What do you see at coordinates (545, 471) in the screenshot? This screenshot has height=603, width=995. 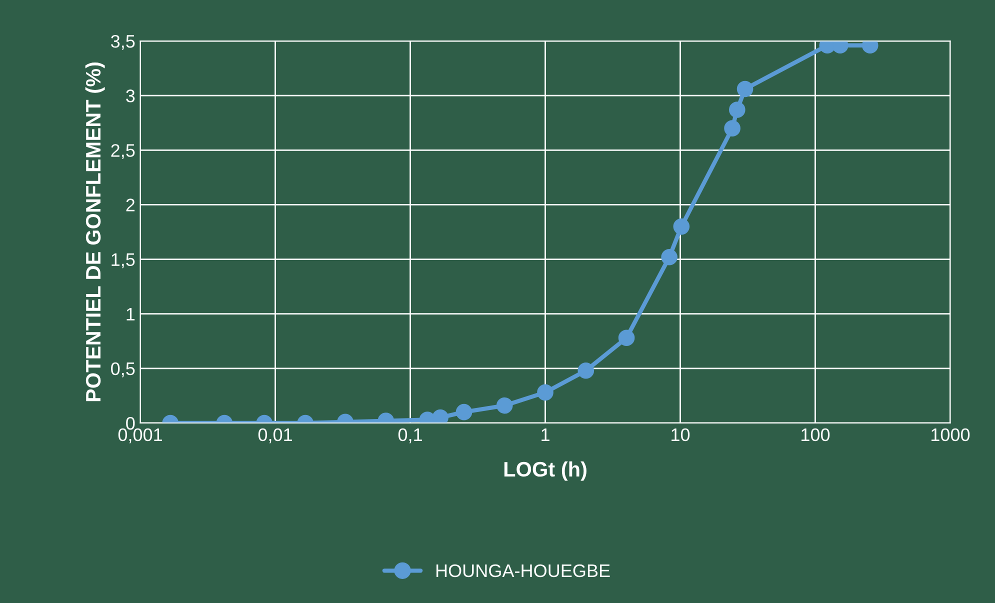 I see `x-axis-title: LOGt (h)` at bounding box center [545, 471].